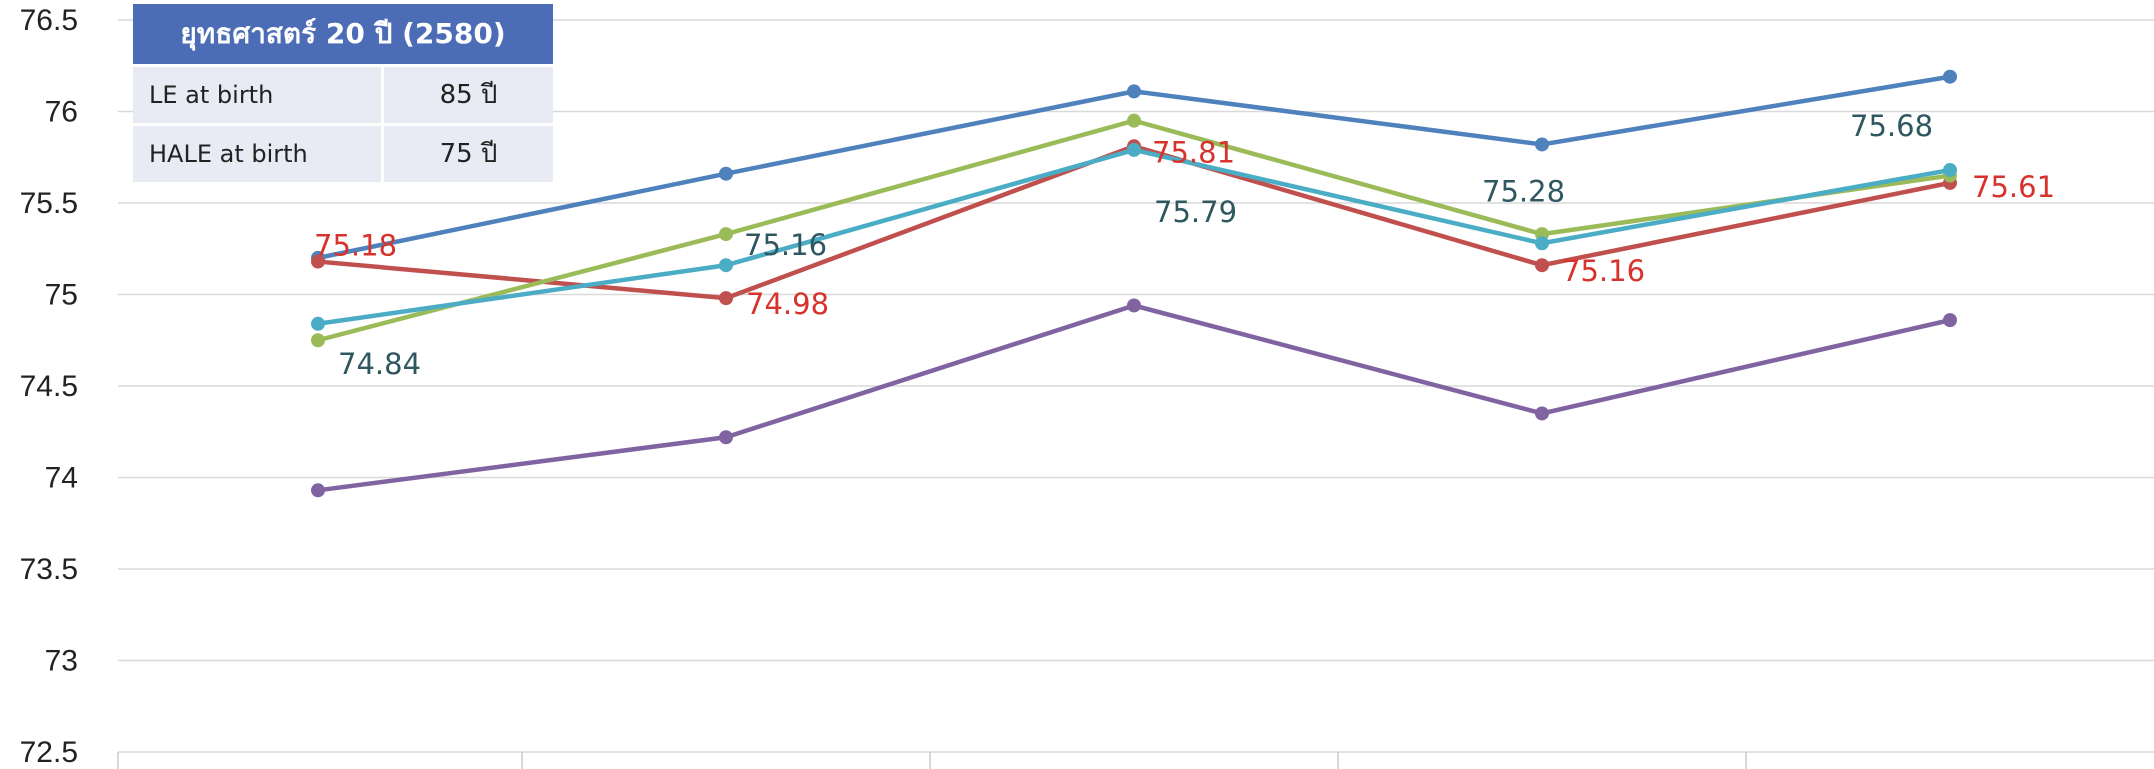 This screenshot has width=2154, height=769. Describe the element at coordinates (258, 95) in the screenshot. I see `target-label-le: LE at birth` at that location.